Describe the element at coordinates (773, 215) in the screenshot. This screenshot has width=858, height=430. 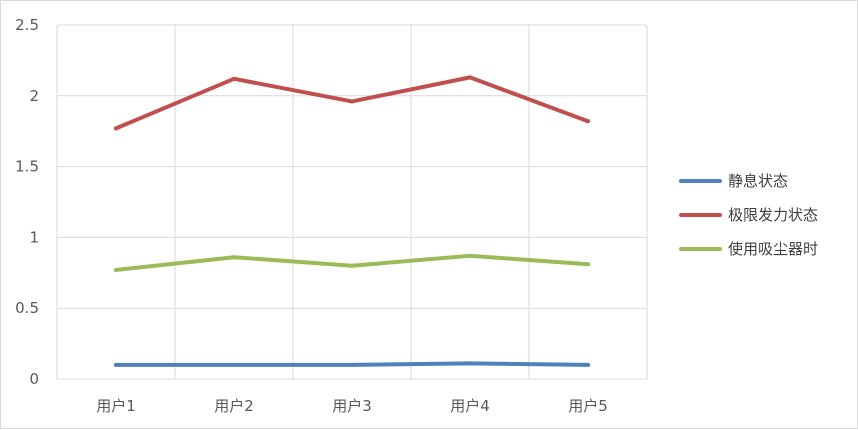
I see `legend-label: 极限发力状态` at that location.